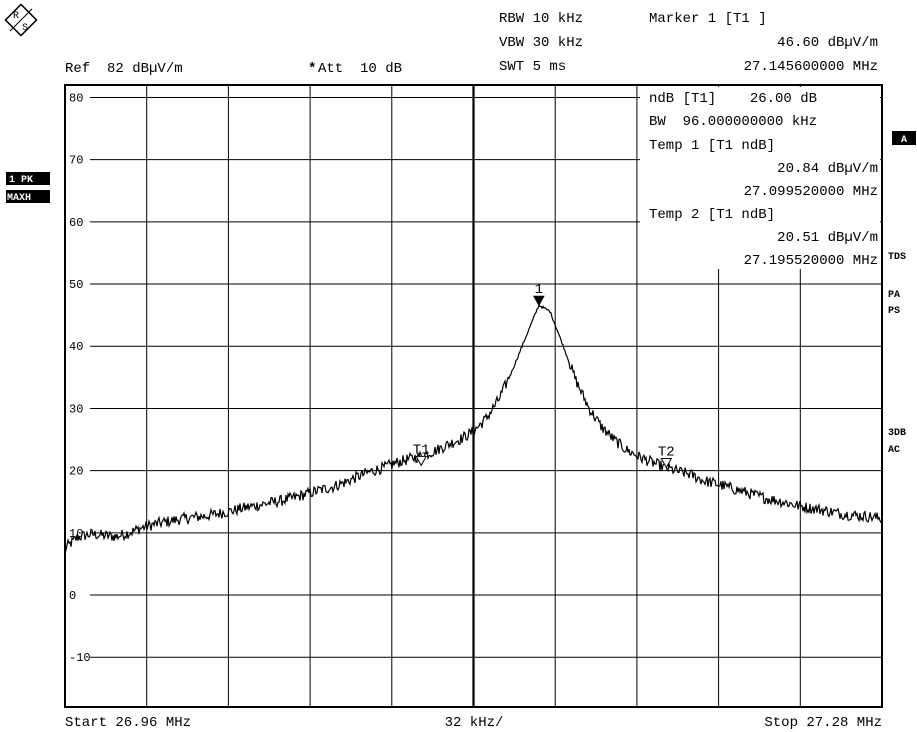 This screenshot has width=917, height=732. I want to click on vbw-label: VBW 30 kHz, so click(541, 43).